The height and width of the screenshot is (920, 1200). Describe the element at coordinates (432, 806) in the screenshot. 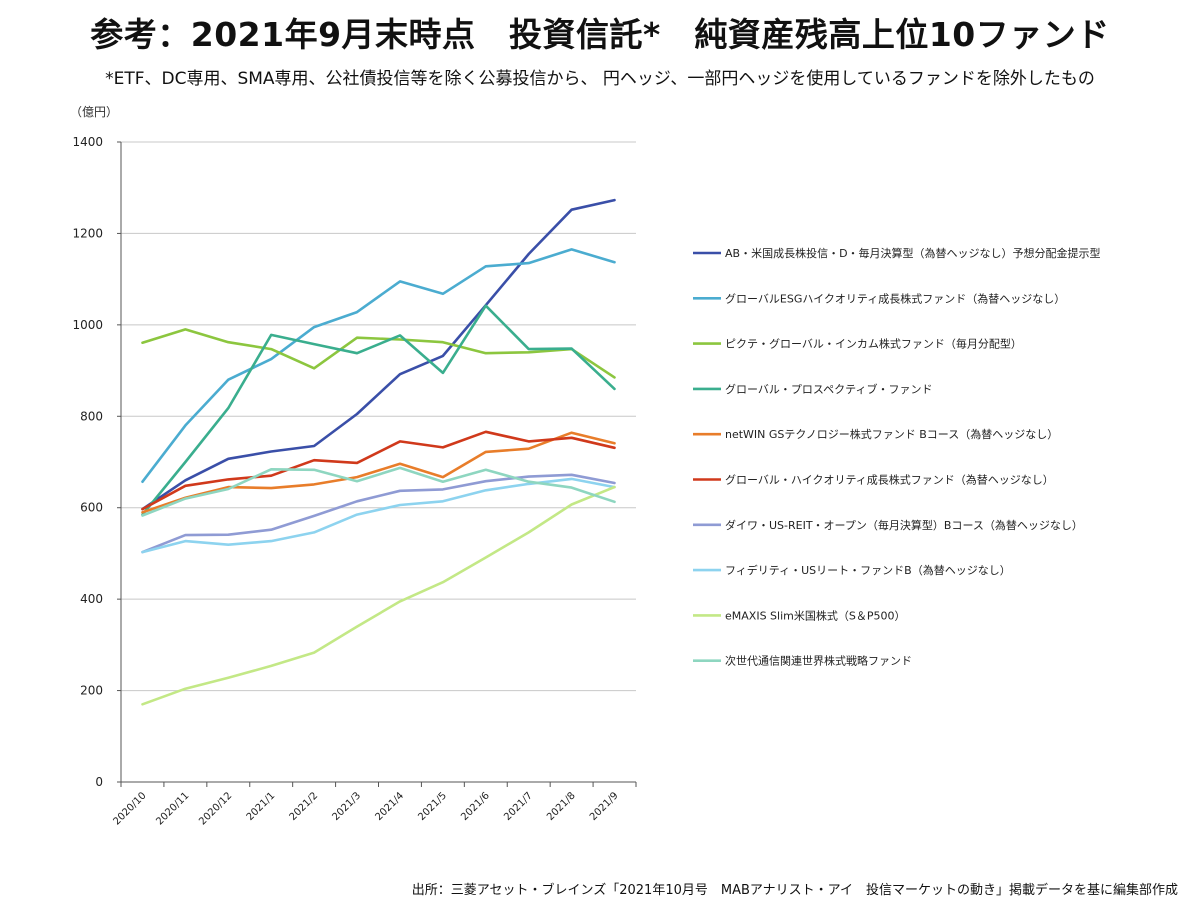

I see `x-tick-label: 2021/5` at that location.